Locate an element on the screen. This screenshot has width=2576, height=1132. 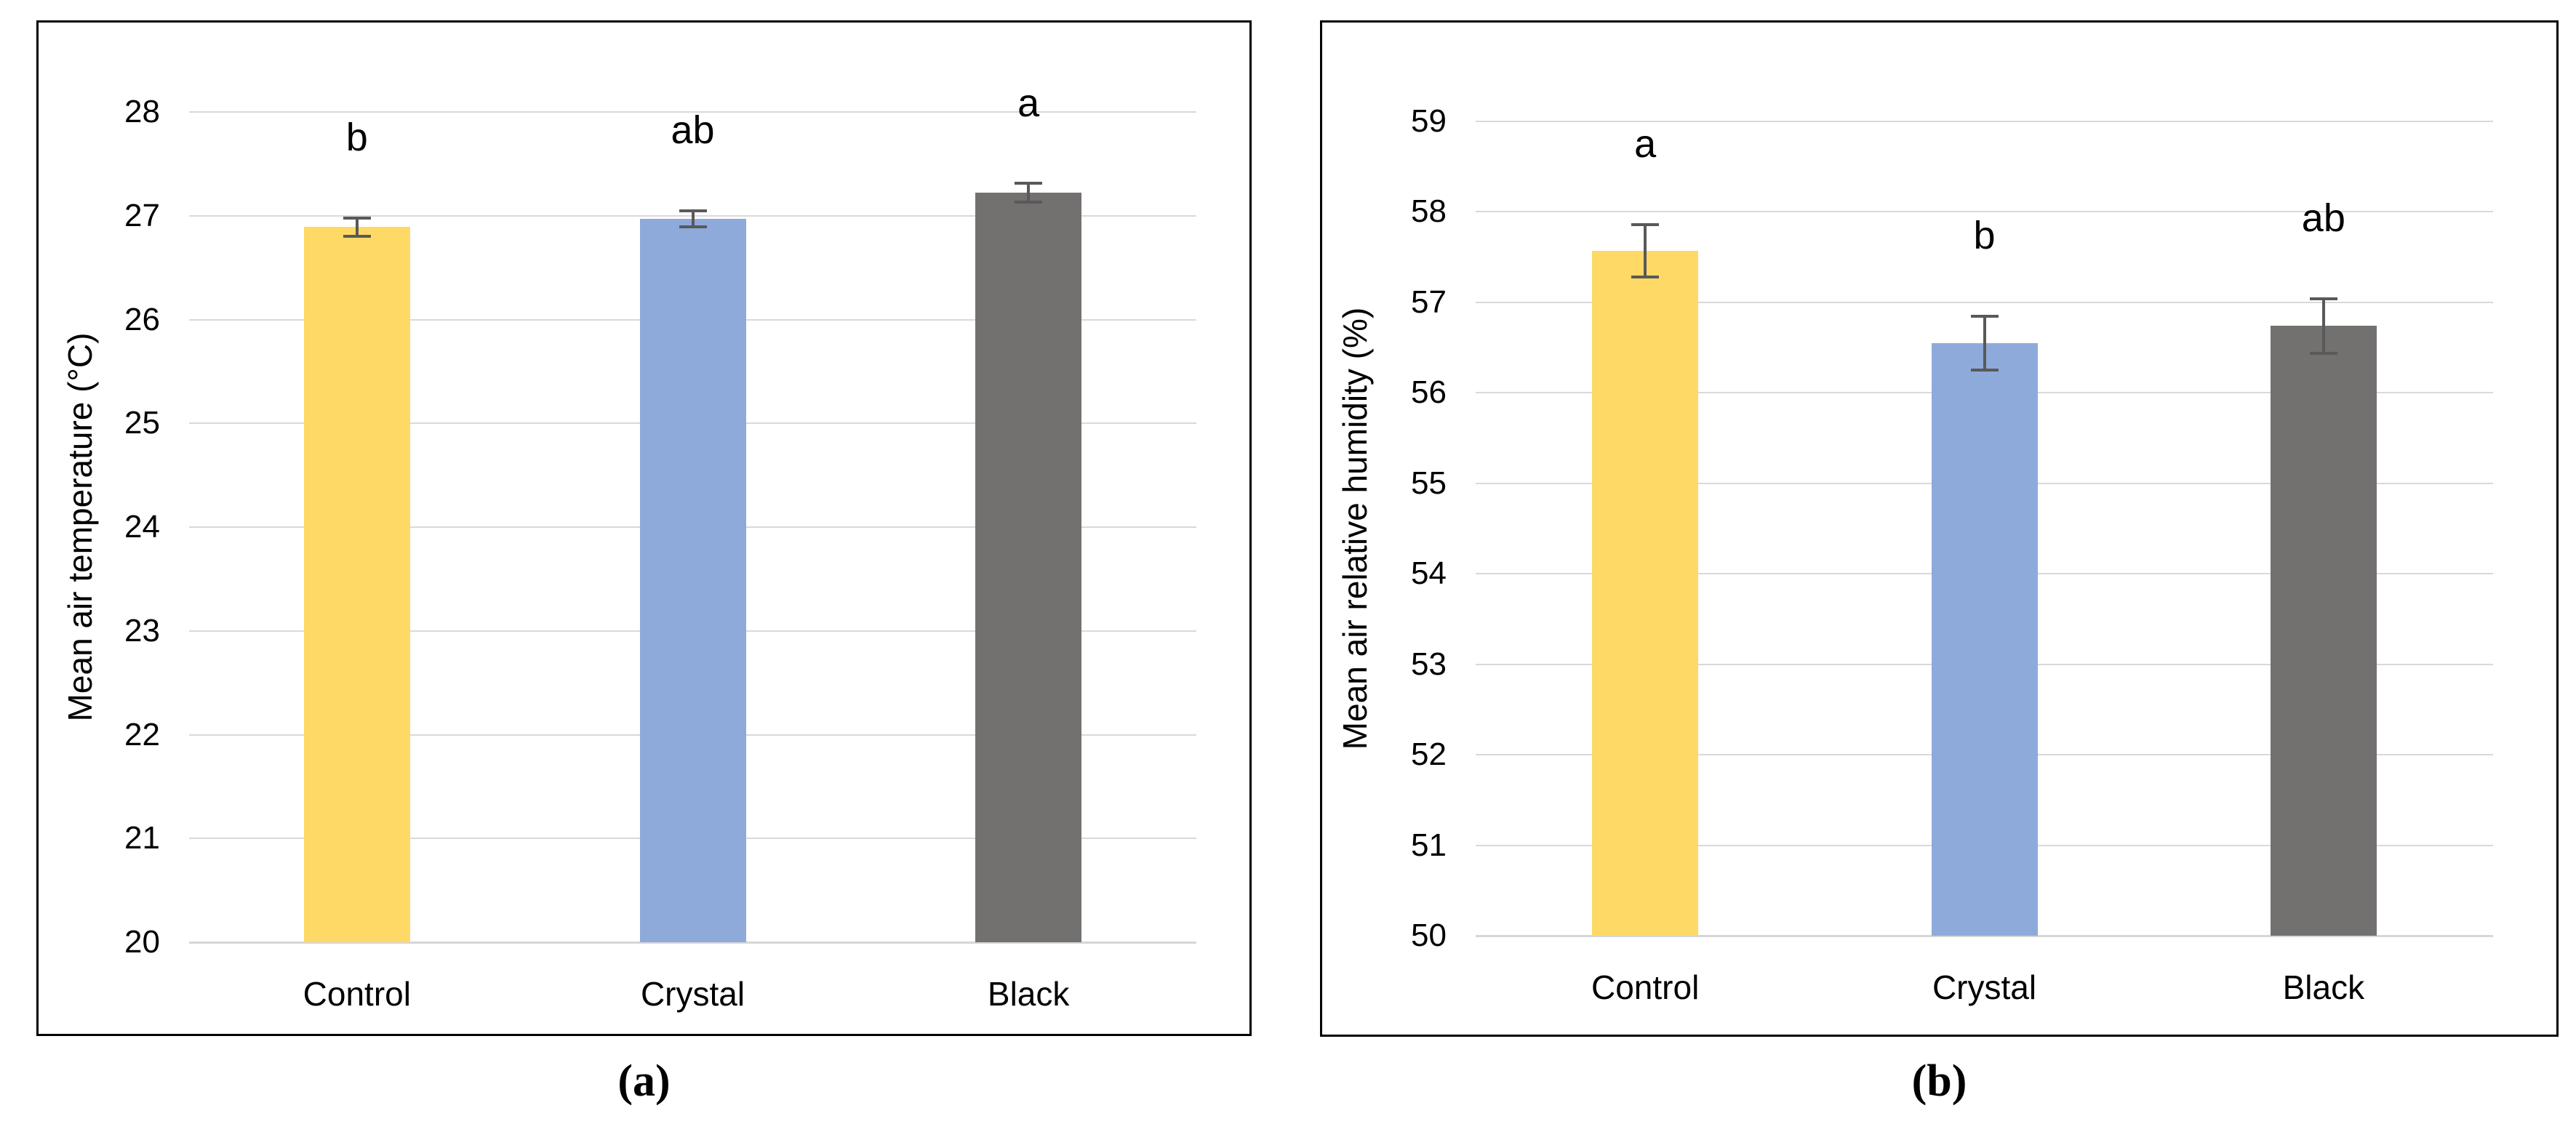
significance-letter-black: a is located at coordinates (1028, 103).